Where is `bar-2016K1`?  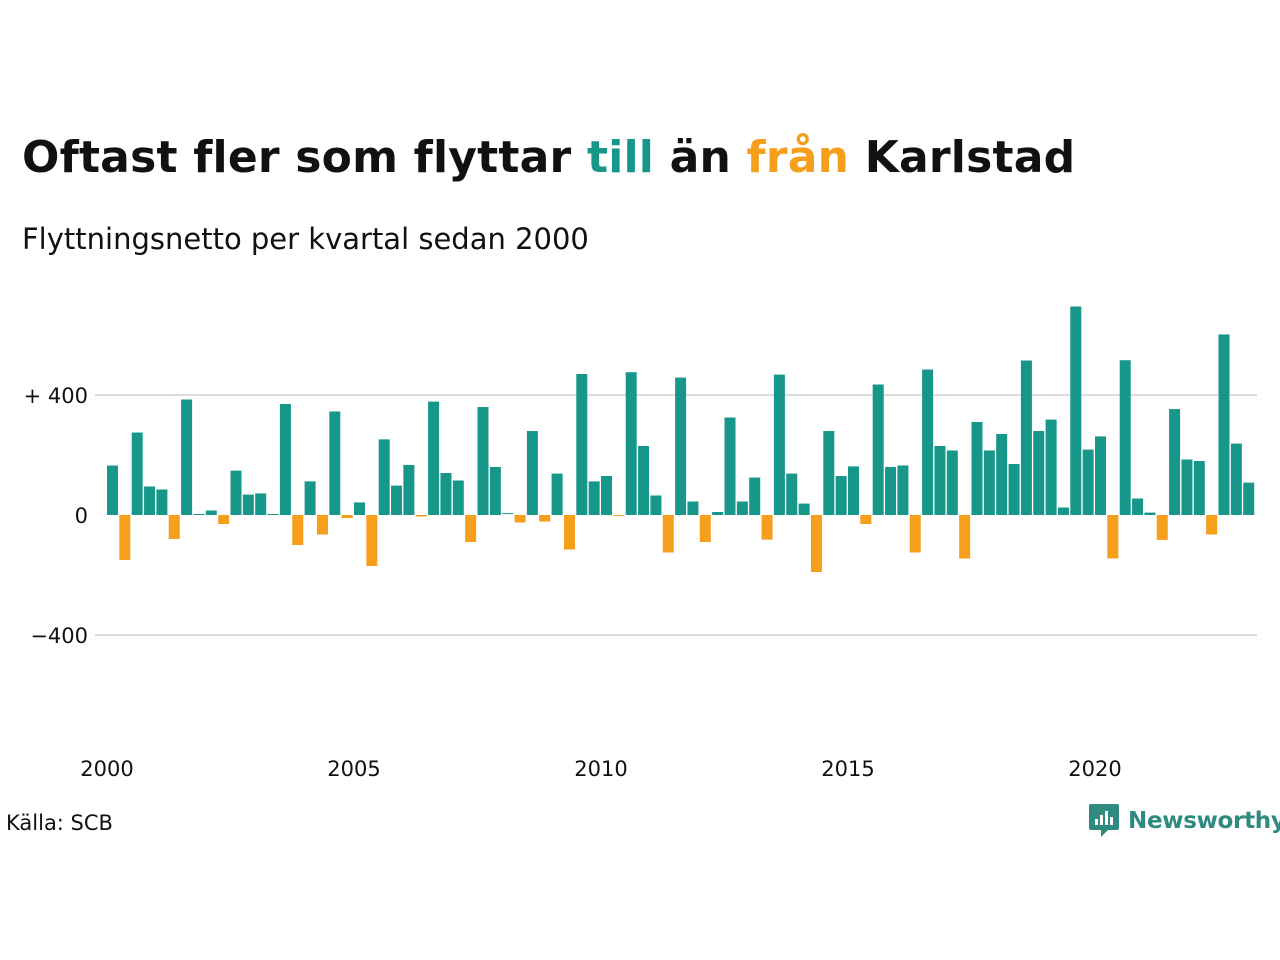 bar-2016K1 is located at coordinates (903, 490).